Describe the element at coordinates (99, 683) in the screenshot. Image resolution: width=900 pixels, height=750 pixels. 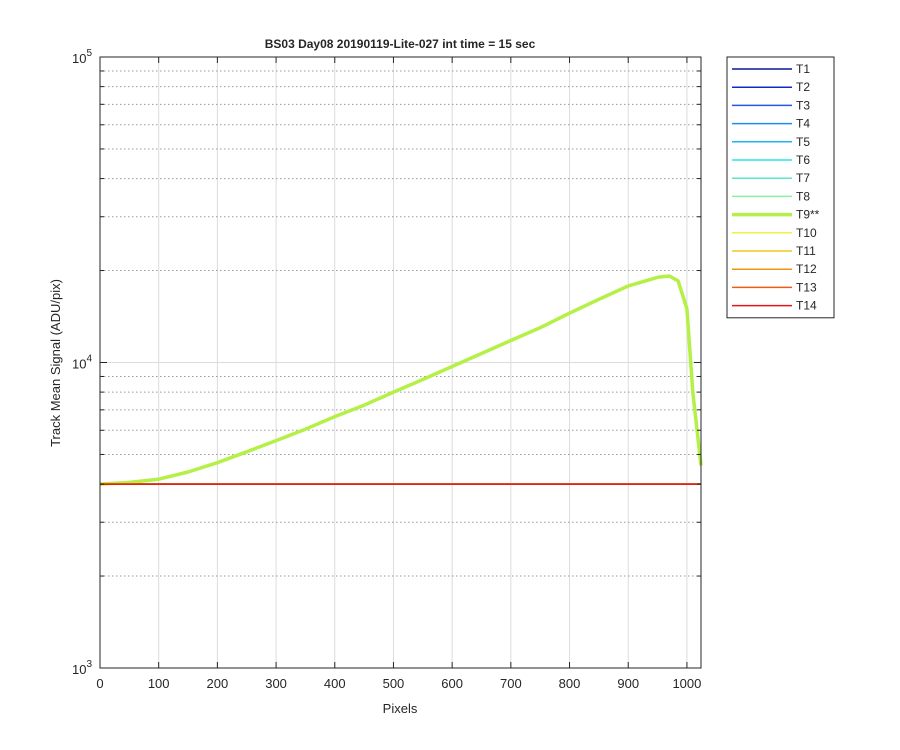
I see `x-tick-label: 0` at that location.